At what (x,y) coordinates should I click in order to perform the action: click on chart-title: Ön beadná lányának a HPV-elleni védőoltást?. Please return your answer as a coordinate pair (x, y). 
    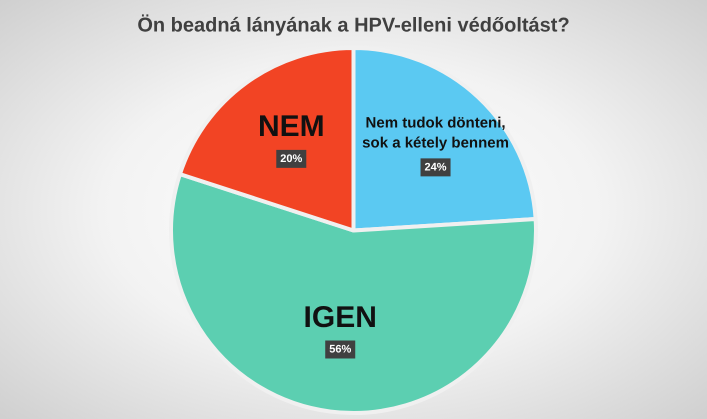
    Looking at the image, I should click on (353, 25).